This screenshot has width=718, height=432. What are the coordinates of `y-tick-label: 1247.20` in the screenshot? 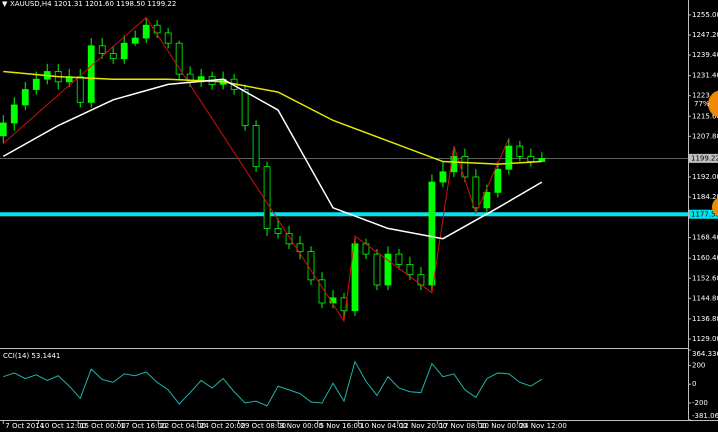 It's located at (705, 35).